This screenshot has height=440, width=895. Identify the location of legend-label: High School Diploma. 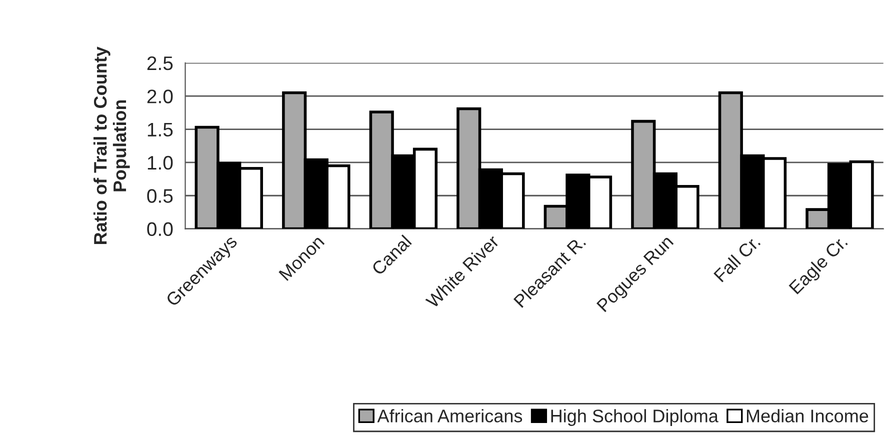
(634, 417).